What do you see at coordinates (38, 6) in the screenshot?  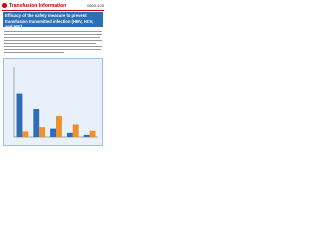 I see `header-title: Transfusion Information` at bounding box center [38, 6].